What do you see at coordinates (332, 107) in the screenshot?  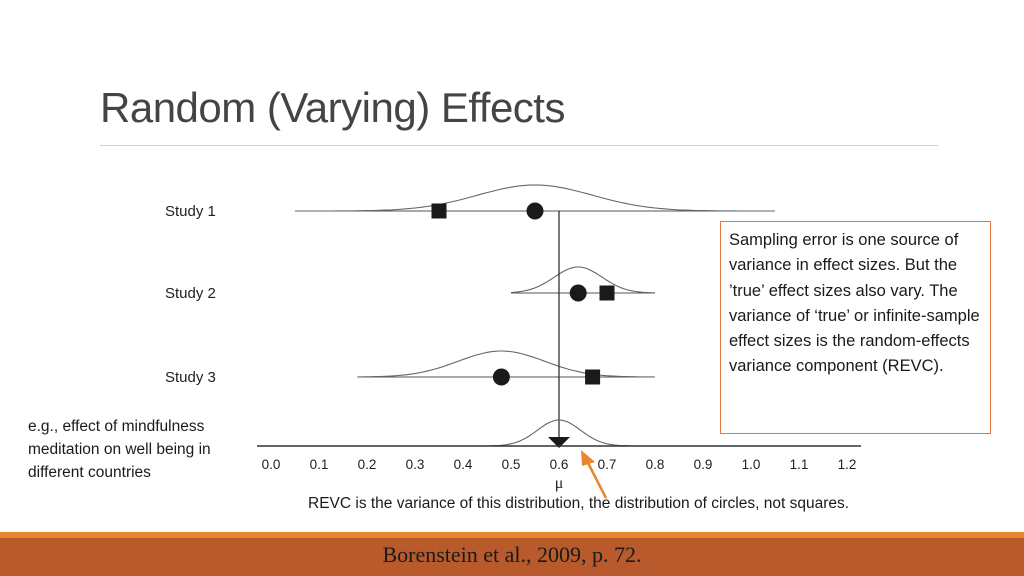 I see `slide-title: Random (Varying) Effects` at bounding box center [332, 107].